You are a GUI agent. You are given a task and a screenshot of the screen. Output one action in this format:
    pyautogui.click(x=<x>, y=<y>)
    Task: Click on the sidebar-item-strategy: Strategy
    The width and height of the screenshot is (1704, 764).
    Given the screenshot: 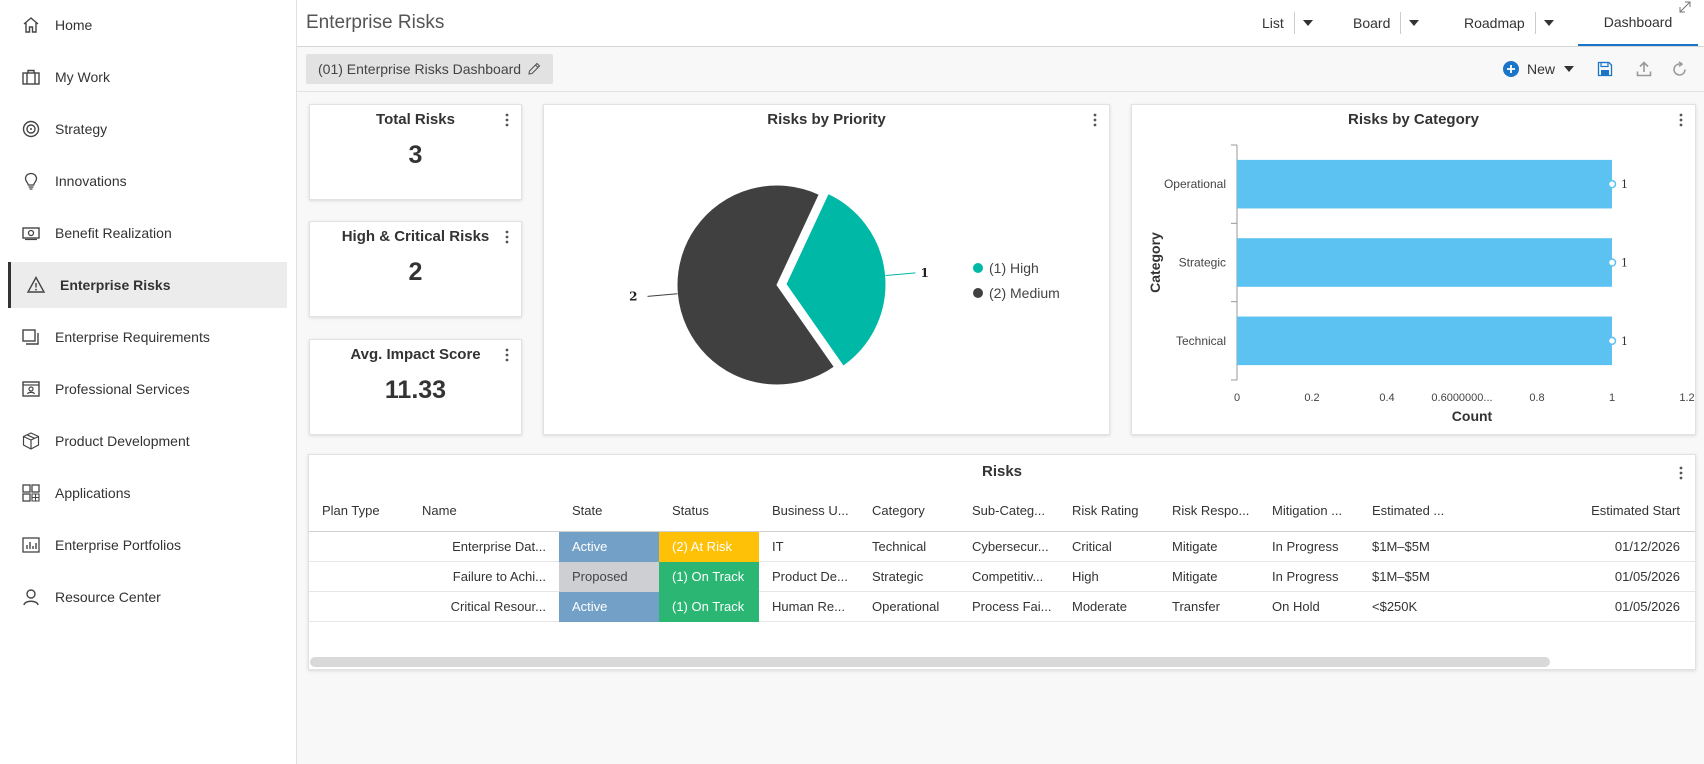 What is the action you would take?
    pyautogui.click(x=147, y=129)
    